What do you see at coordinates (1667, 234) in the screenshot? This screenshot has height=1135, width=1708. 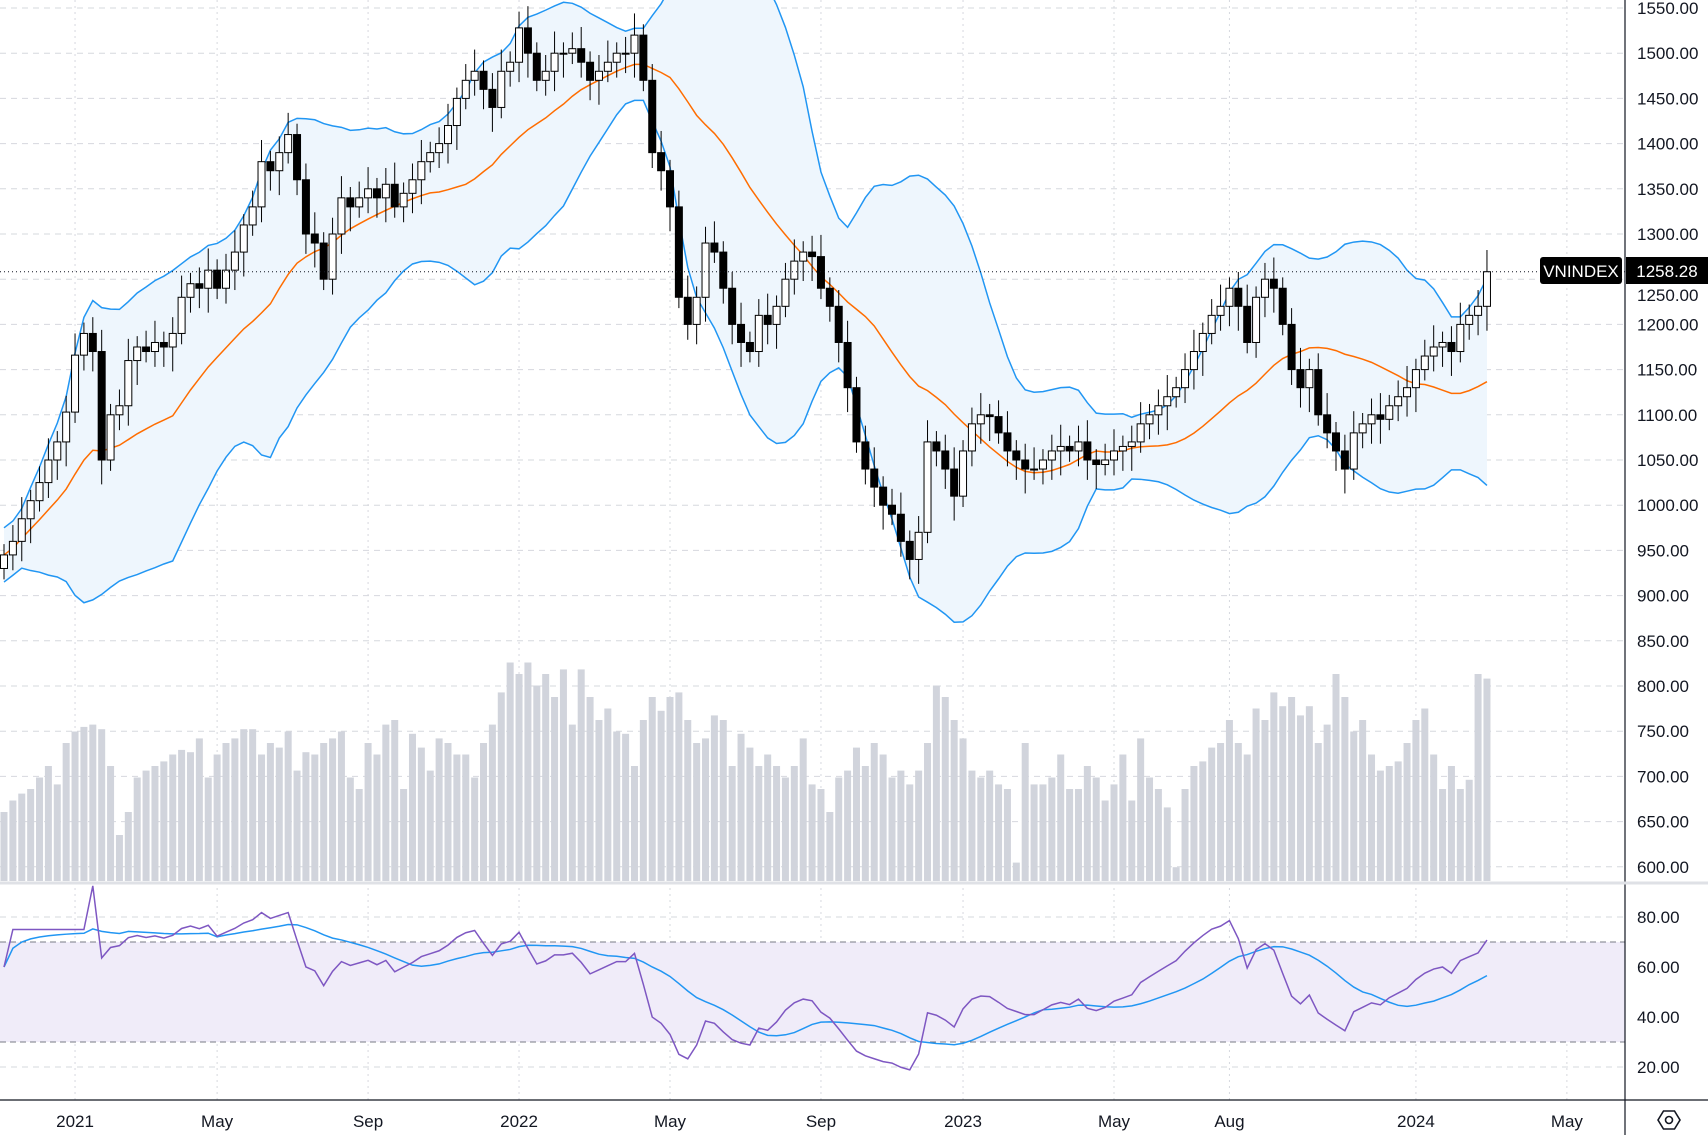 I see `price-tick-label: 1300.00` at bounding box center [1667, 234].